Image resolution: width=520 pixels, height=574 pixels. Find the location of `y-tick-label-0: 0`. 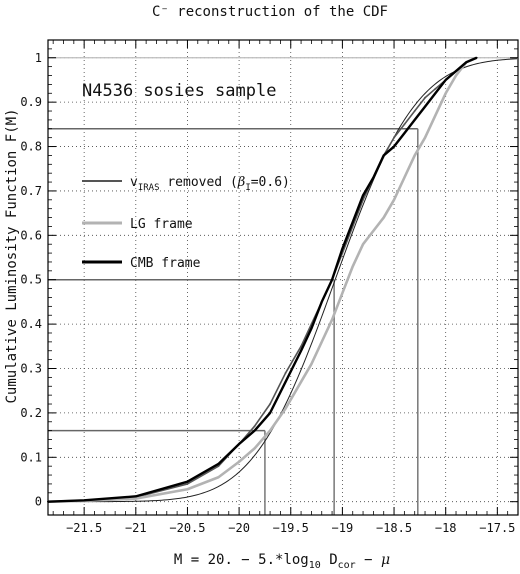

y-tick-label-0: 0 is located at coordinates (38, 502).